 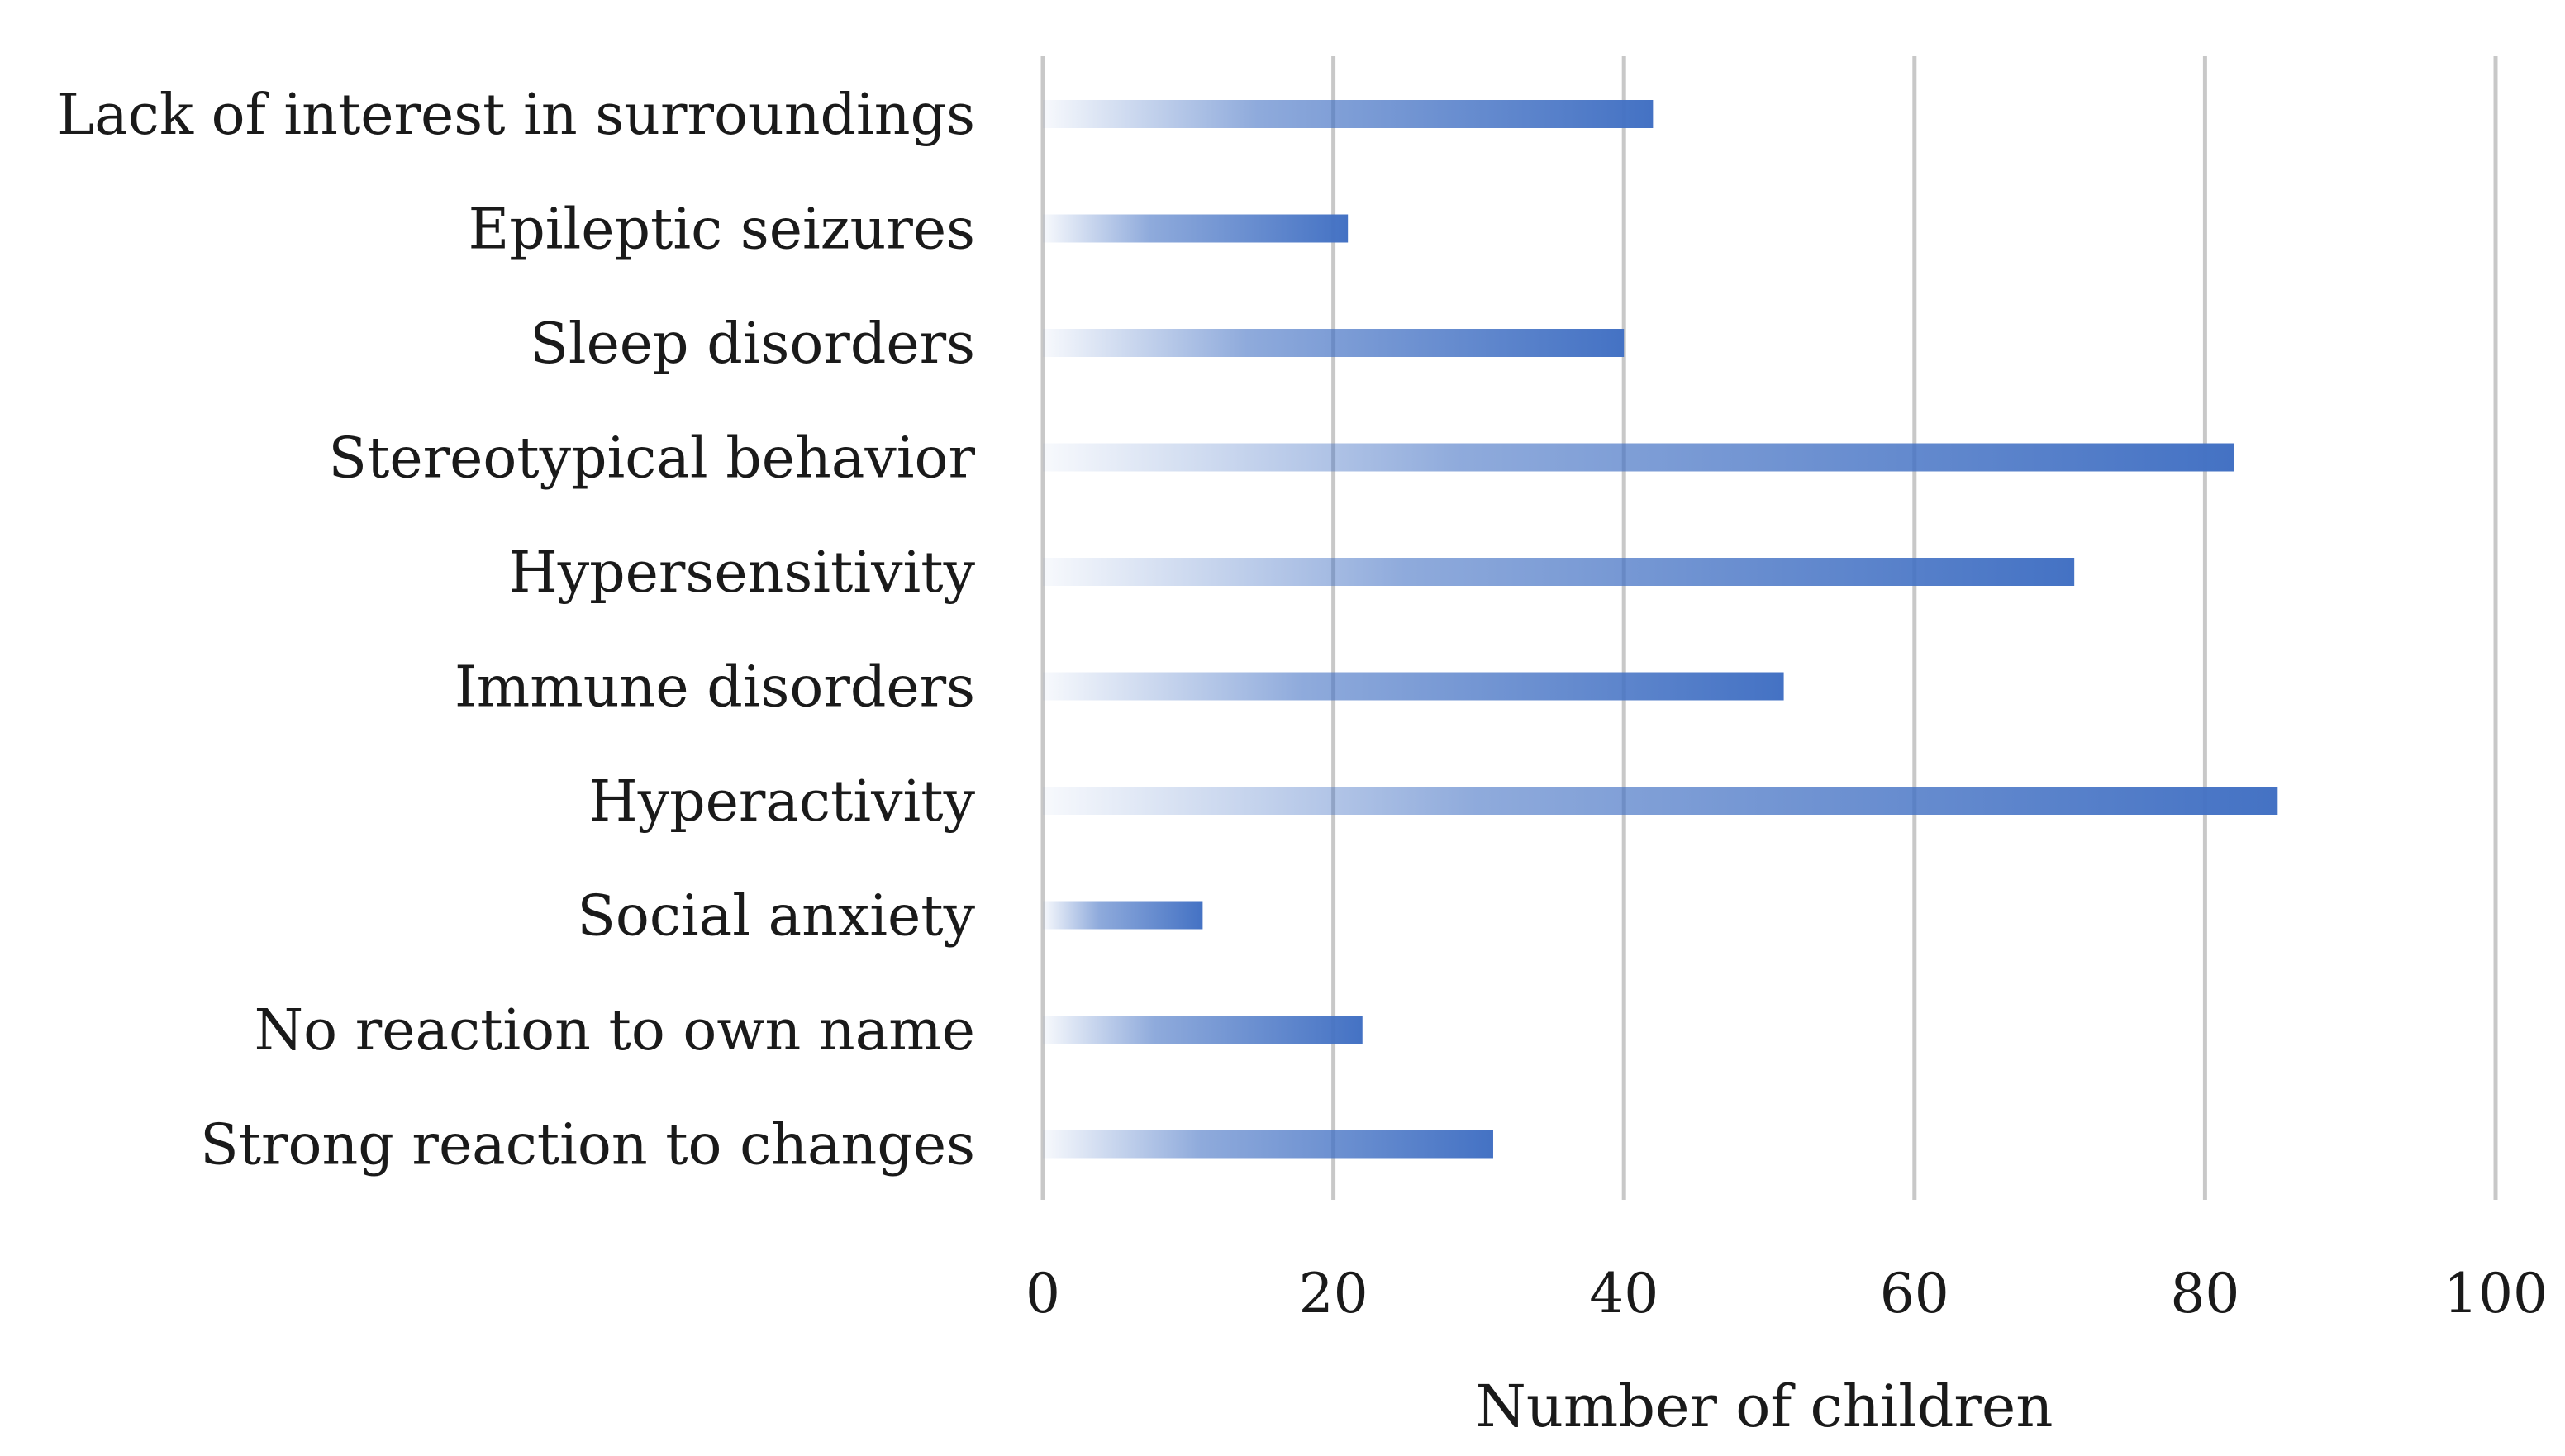 What do you see at coordinates (2496, 1293) in the screenshot?
I see `x-tick-label: 100` at bounding box center [2496, 1293].